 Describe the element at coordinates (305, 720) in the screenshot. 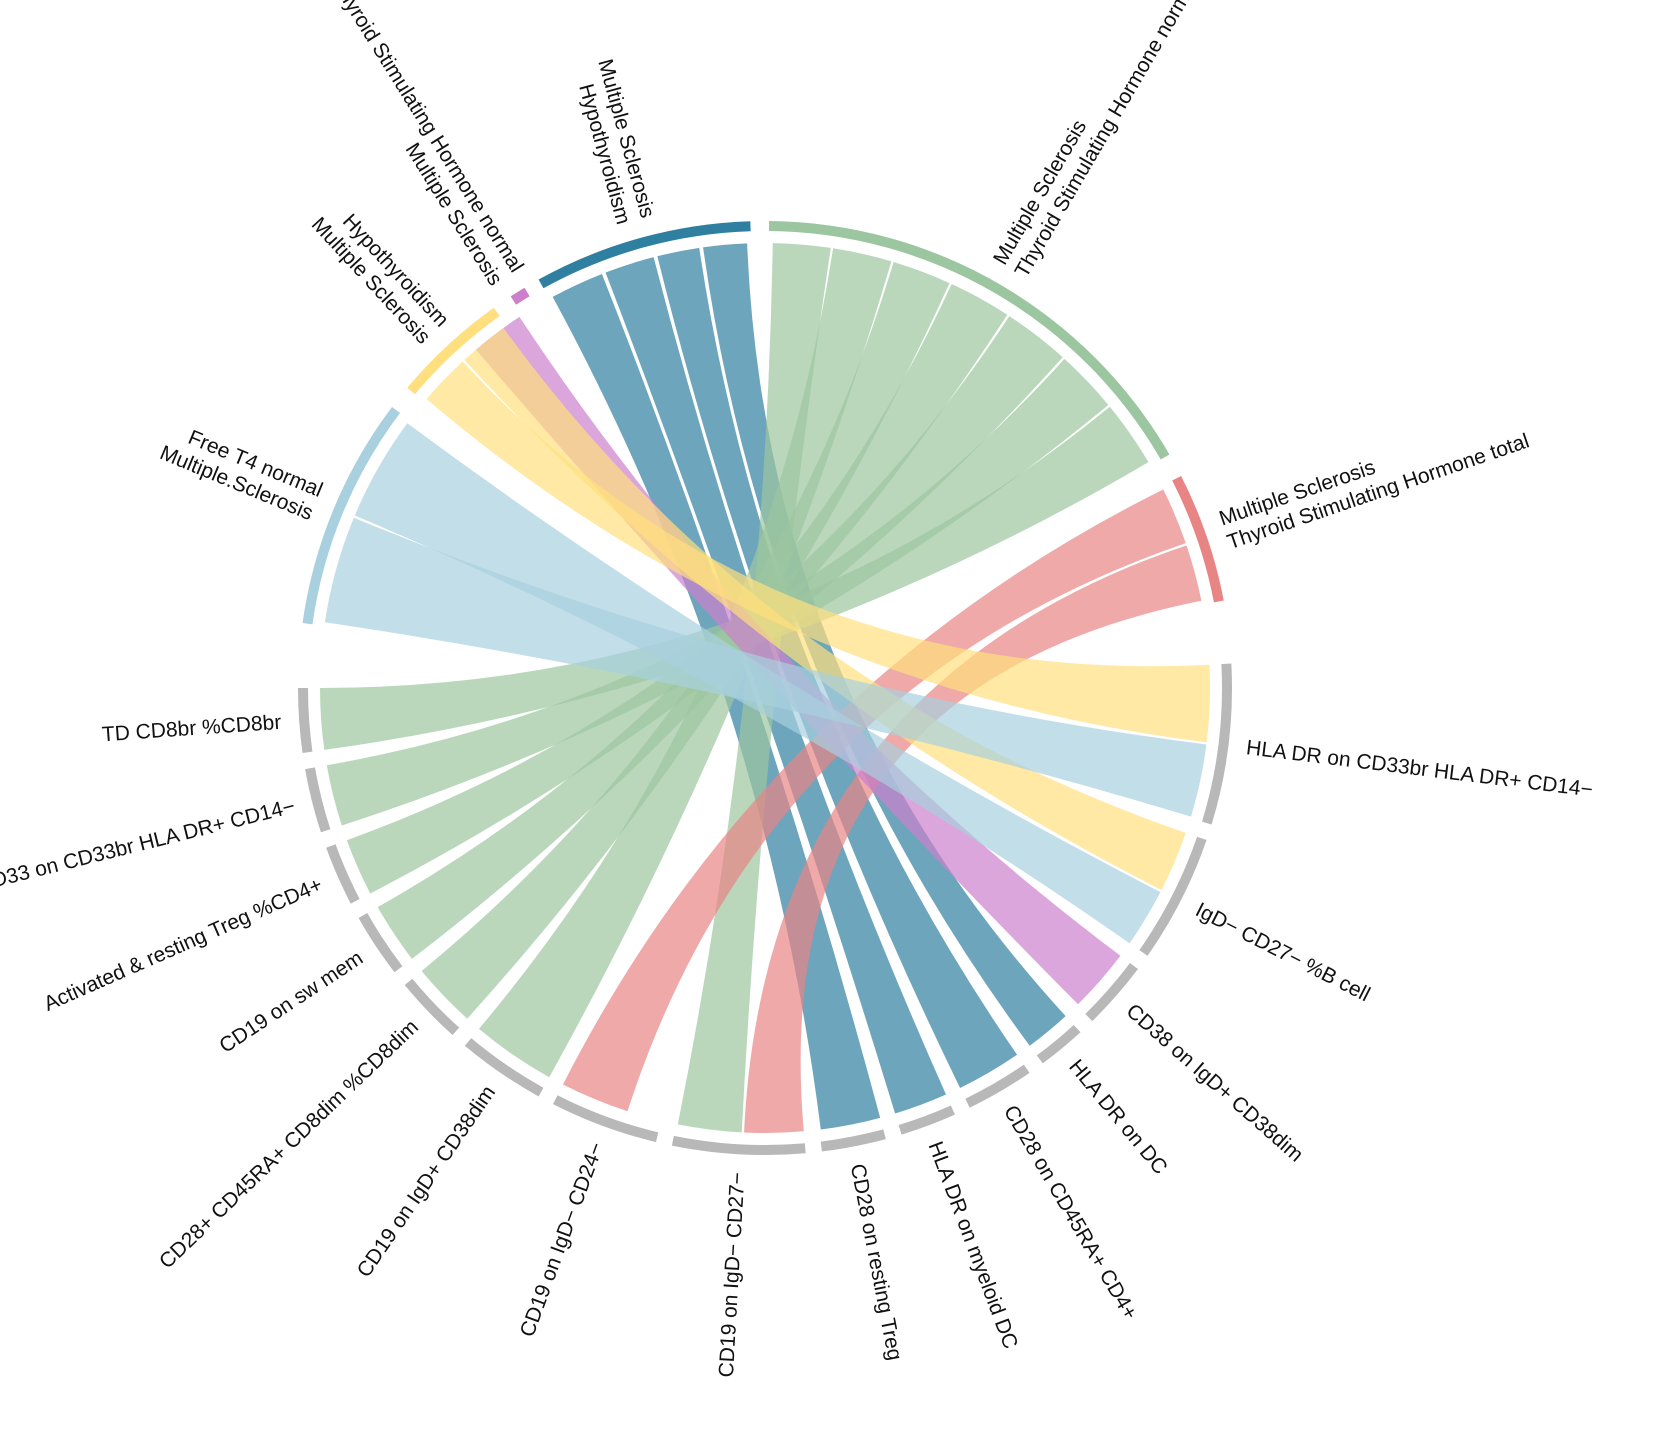

I see `sector-arc-td_cd8br` at that location.